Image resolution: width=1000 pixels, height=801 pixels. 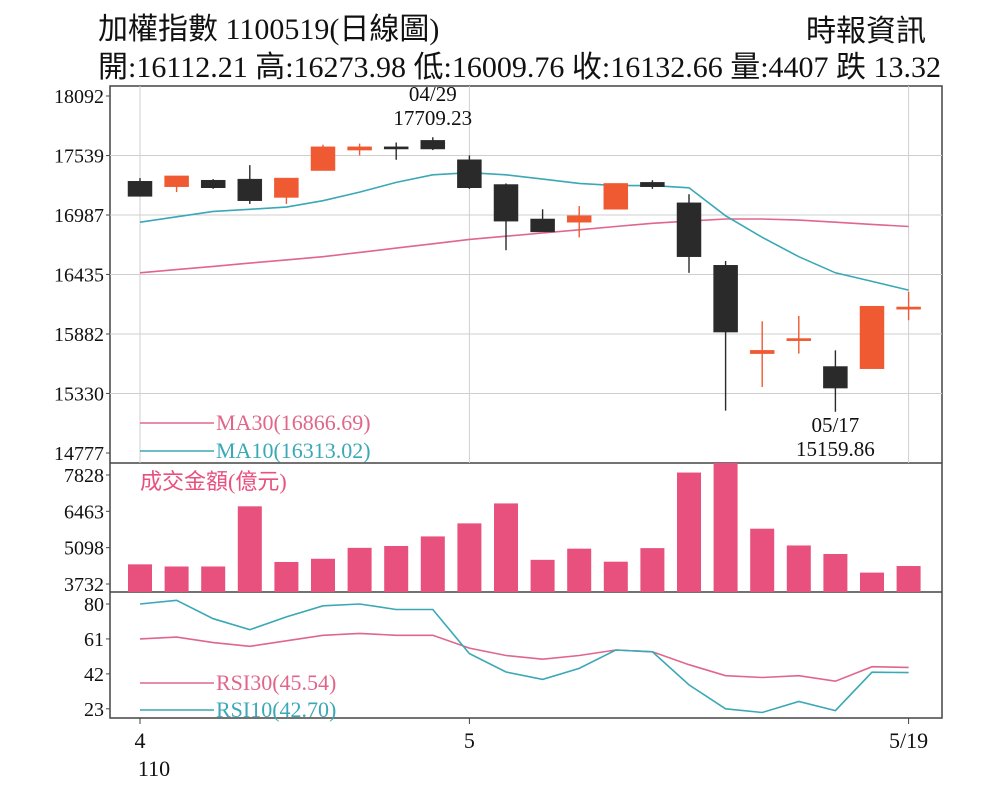 I want to click on rsi30-line, so click(x=524, y=657).